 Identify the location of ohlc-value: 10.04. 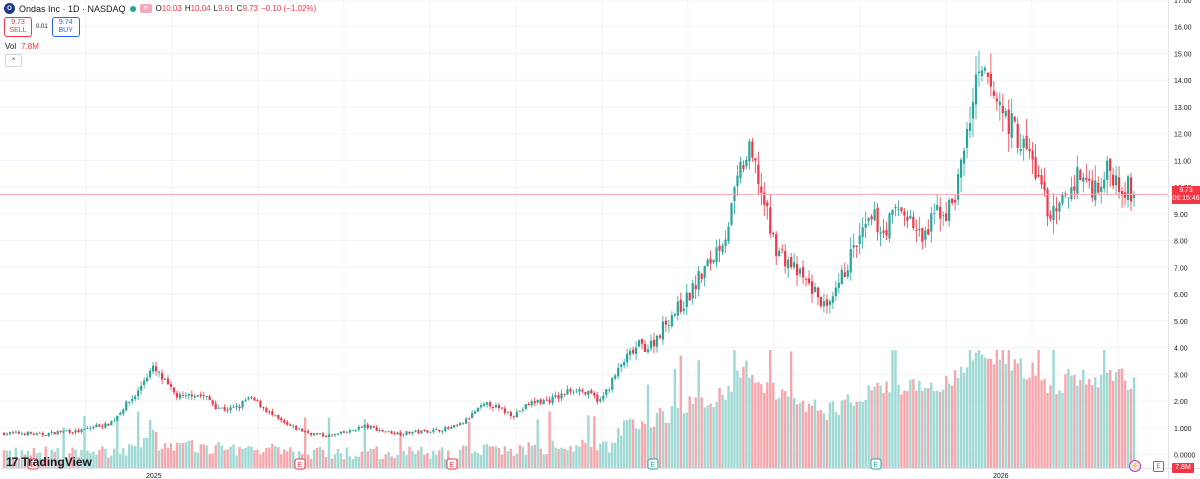
(200, 8).